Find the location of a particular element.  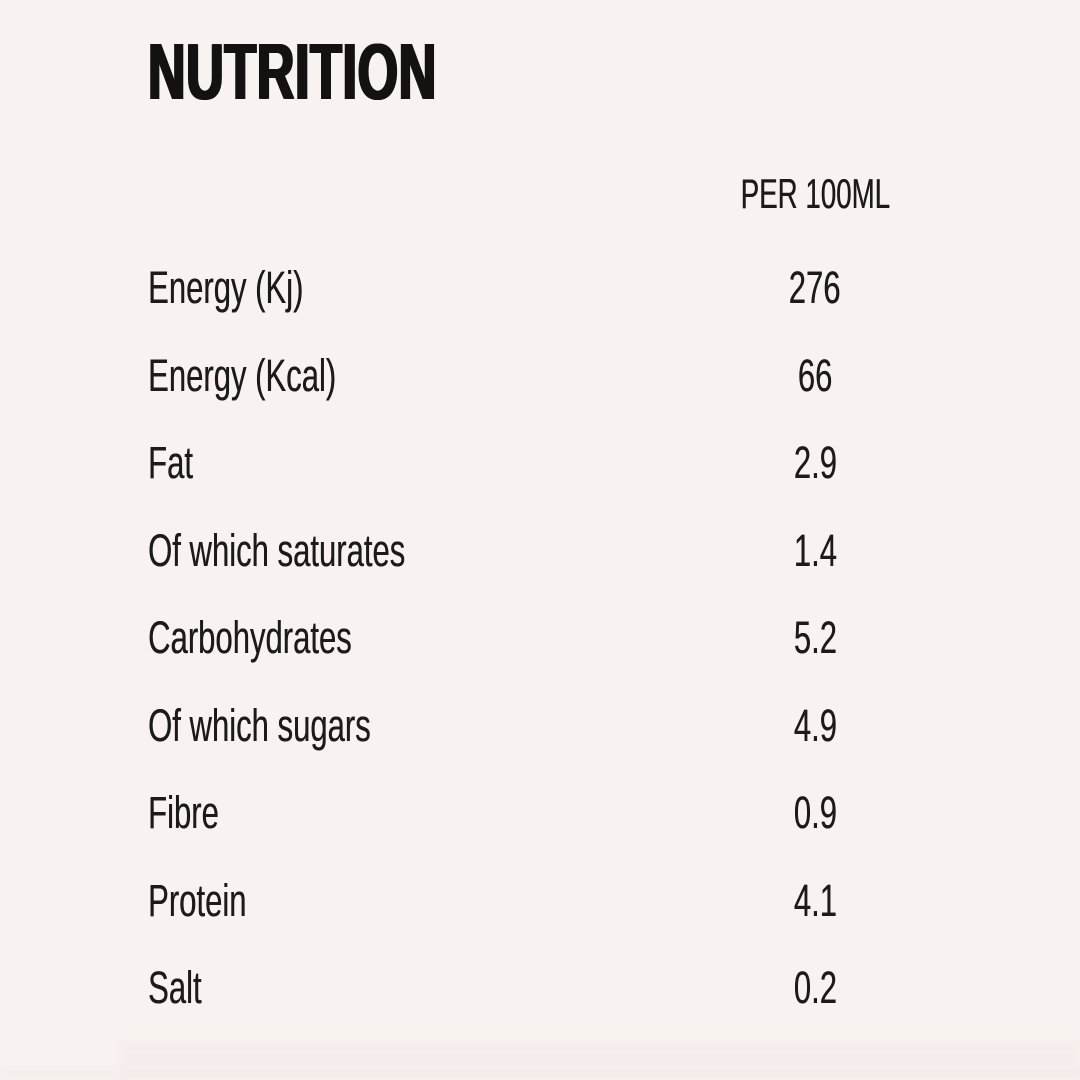

page-title: NUTRITION is located at coordinates (292, 71).